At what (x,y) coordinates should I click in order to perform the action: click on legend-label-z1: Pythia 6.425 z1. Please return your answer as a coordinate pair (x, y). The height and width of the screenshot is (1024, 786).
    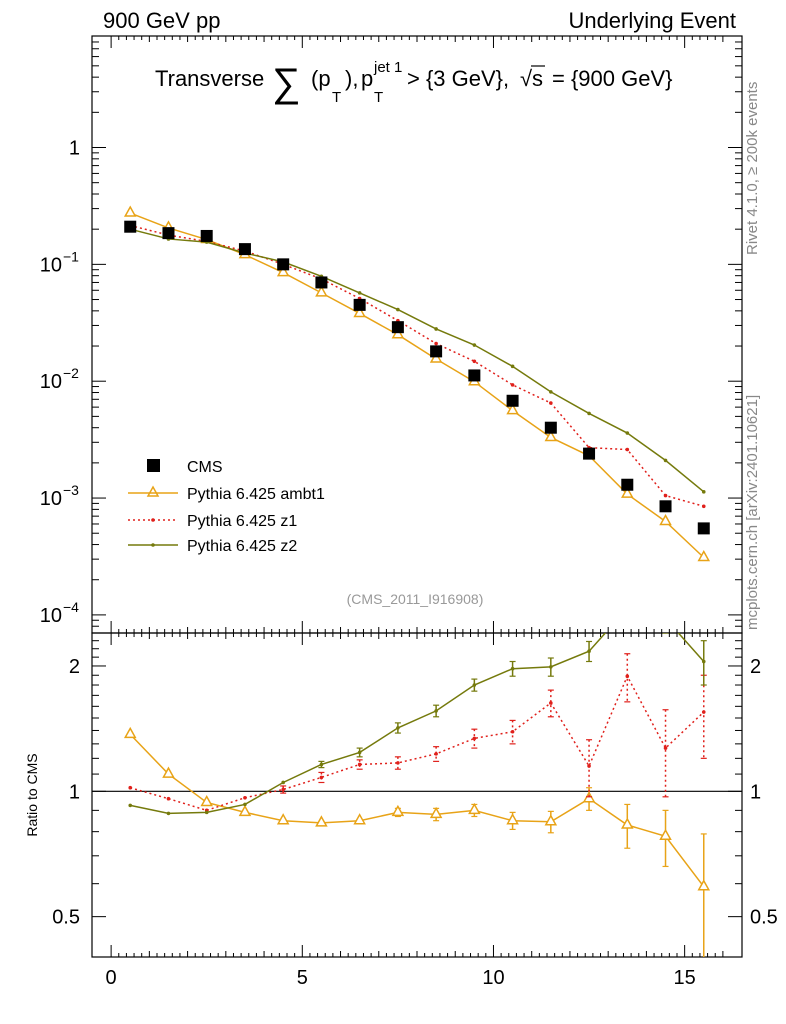
    Looking at the image, I should click on (242, 521).